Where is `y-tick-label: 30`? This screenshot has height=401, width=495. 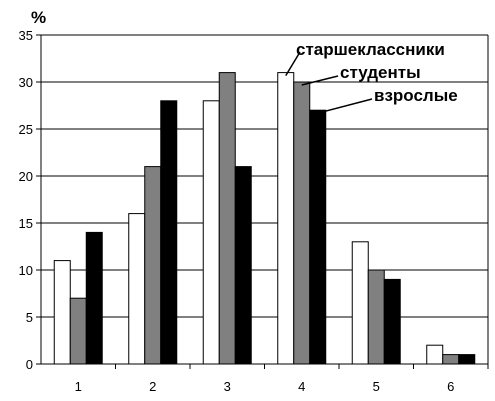 y-tick-label: 30 is located at coordinates (26, 82).